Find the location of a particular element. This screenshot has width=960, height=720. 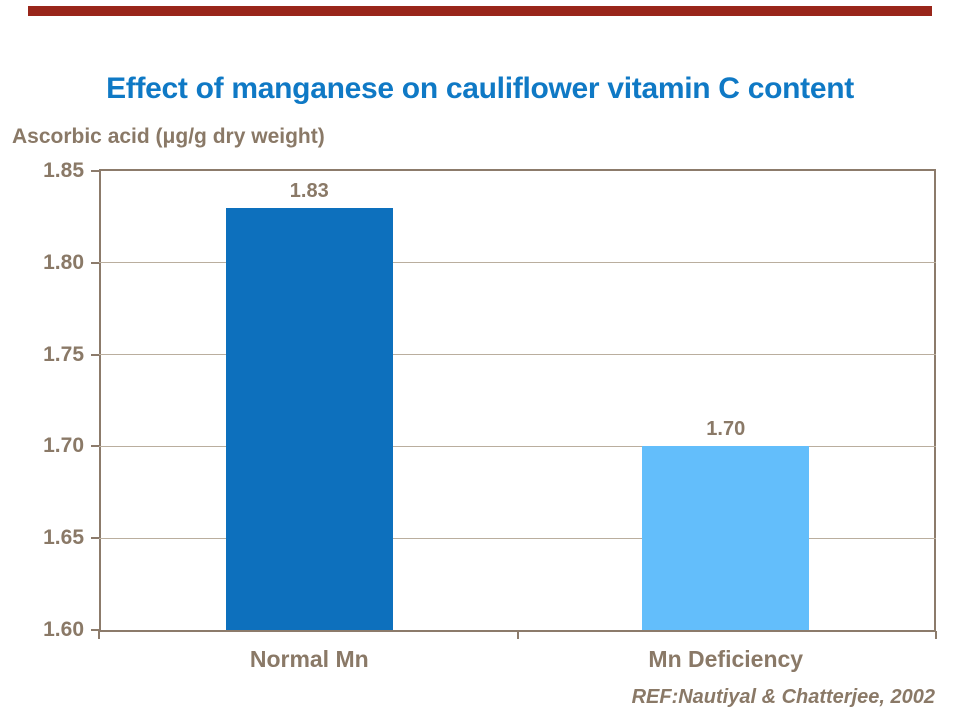

y-tick-label: 1.60 is located at coordinates (63, 629).